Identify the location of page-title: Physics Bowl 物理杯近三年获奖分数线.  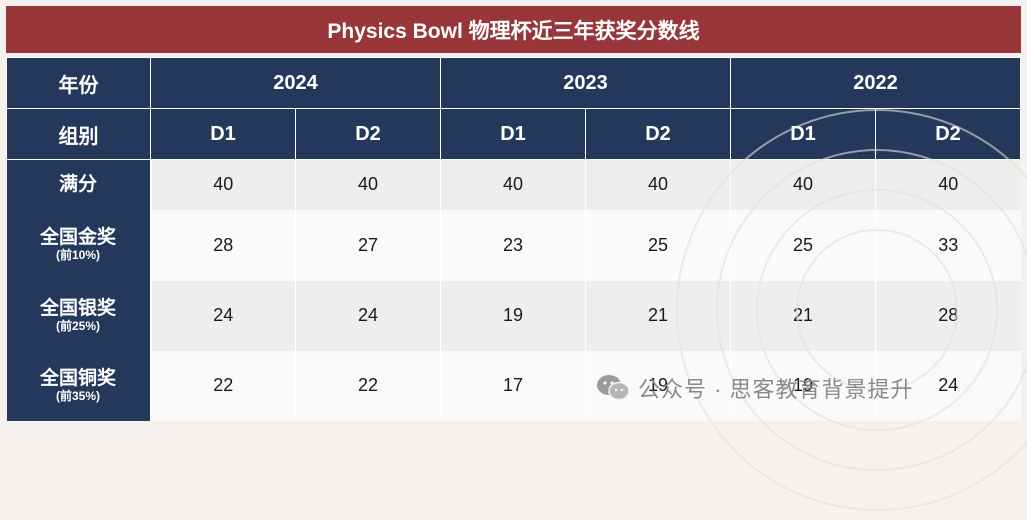
(513, 29).